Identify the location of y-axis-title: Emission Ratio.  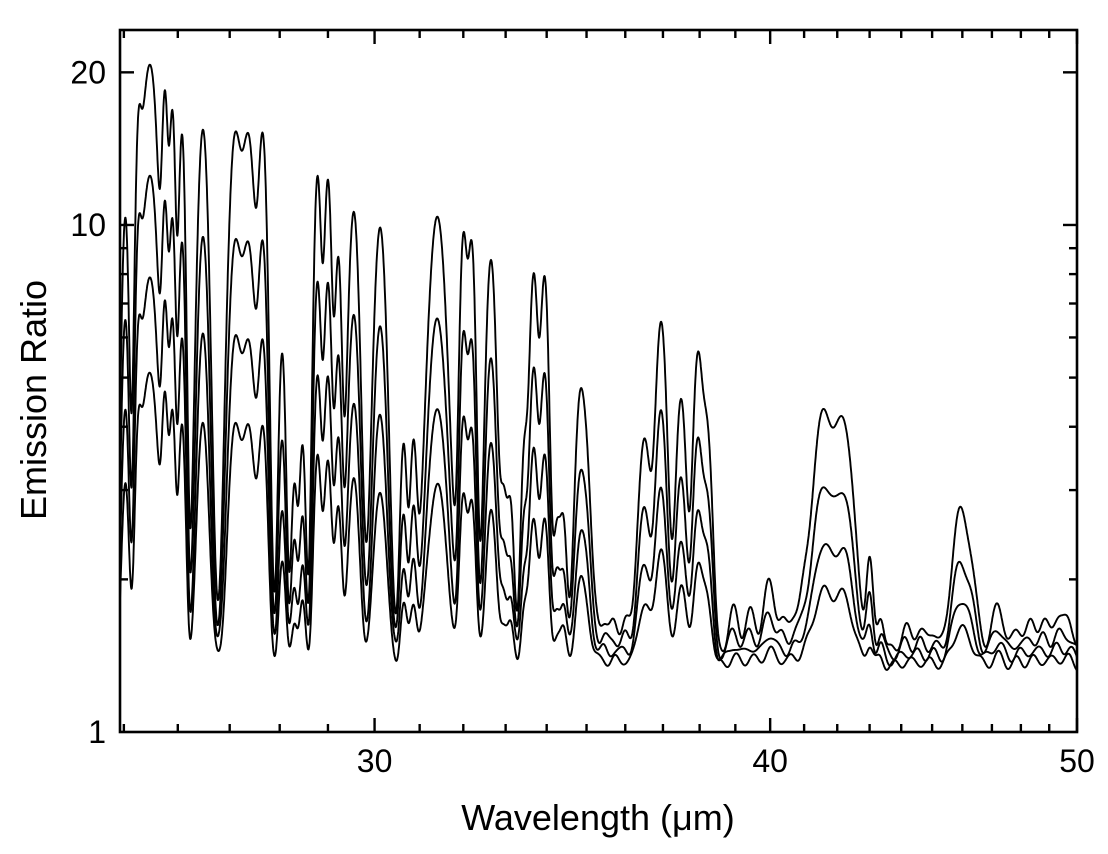
(33, 400).